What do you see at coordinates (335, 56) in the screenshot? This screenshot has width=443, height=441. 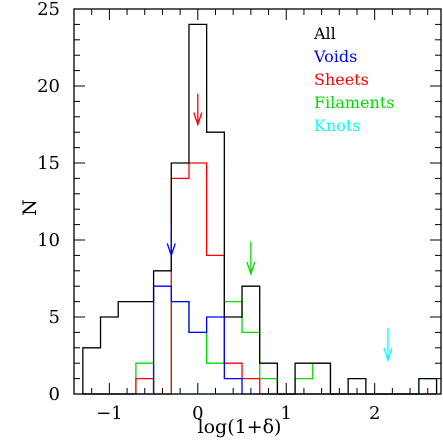 I see `legend-voids: Voids` at bounding box center [335, 56].